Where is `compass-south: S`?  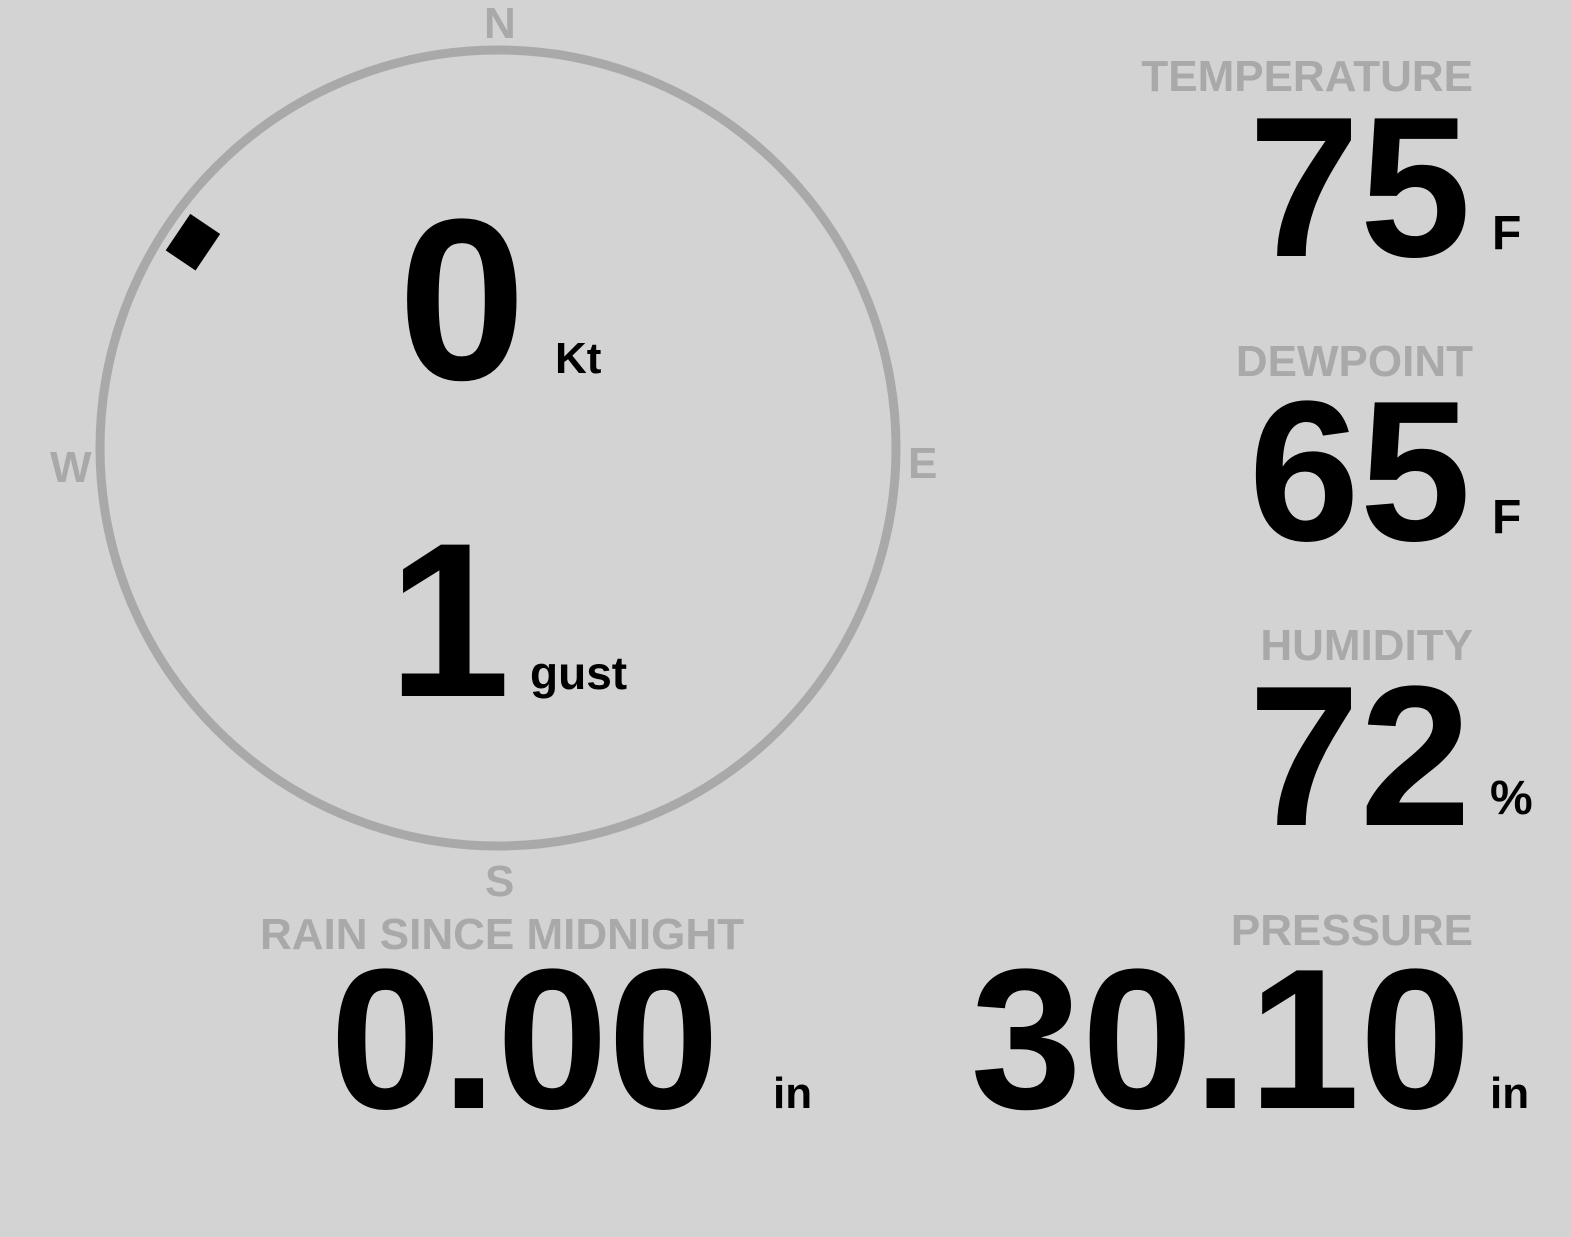 compass-south: S is located at coordinates (500, 881).